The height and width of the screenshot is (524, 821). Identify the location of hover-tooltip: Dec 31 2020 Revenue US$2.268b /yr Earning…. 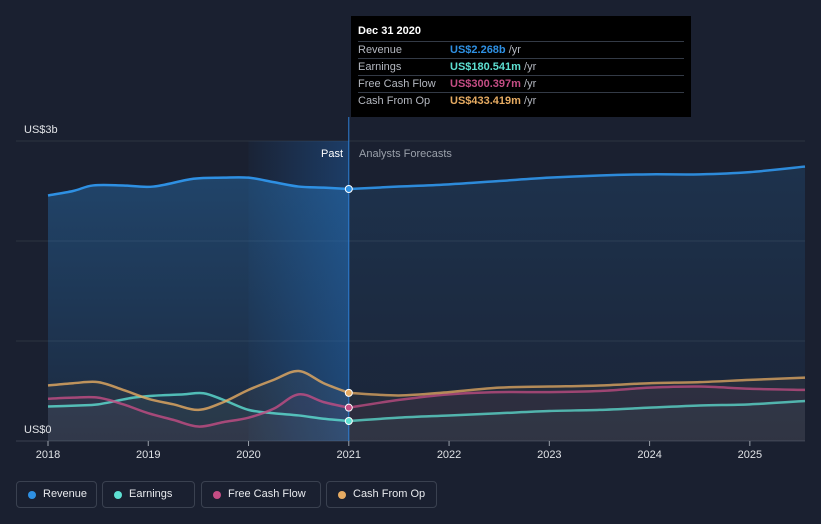
(521, 66).